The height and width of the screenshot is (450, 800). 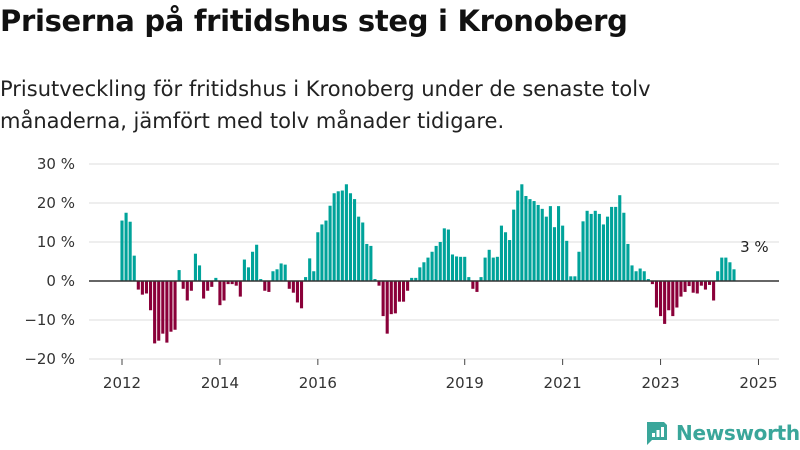 I want to click on y-tick-label: −20 %, so click(x=49, y=359).